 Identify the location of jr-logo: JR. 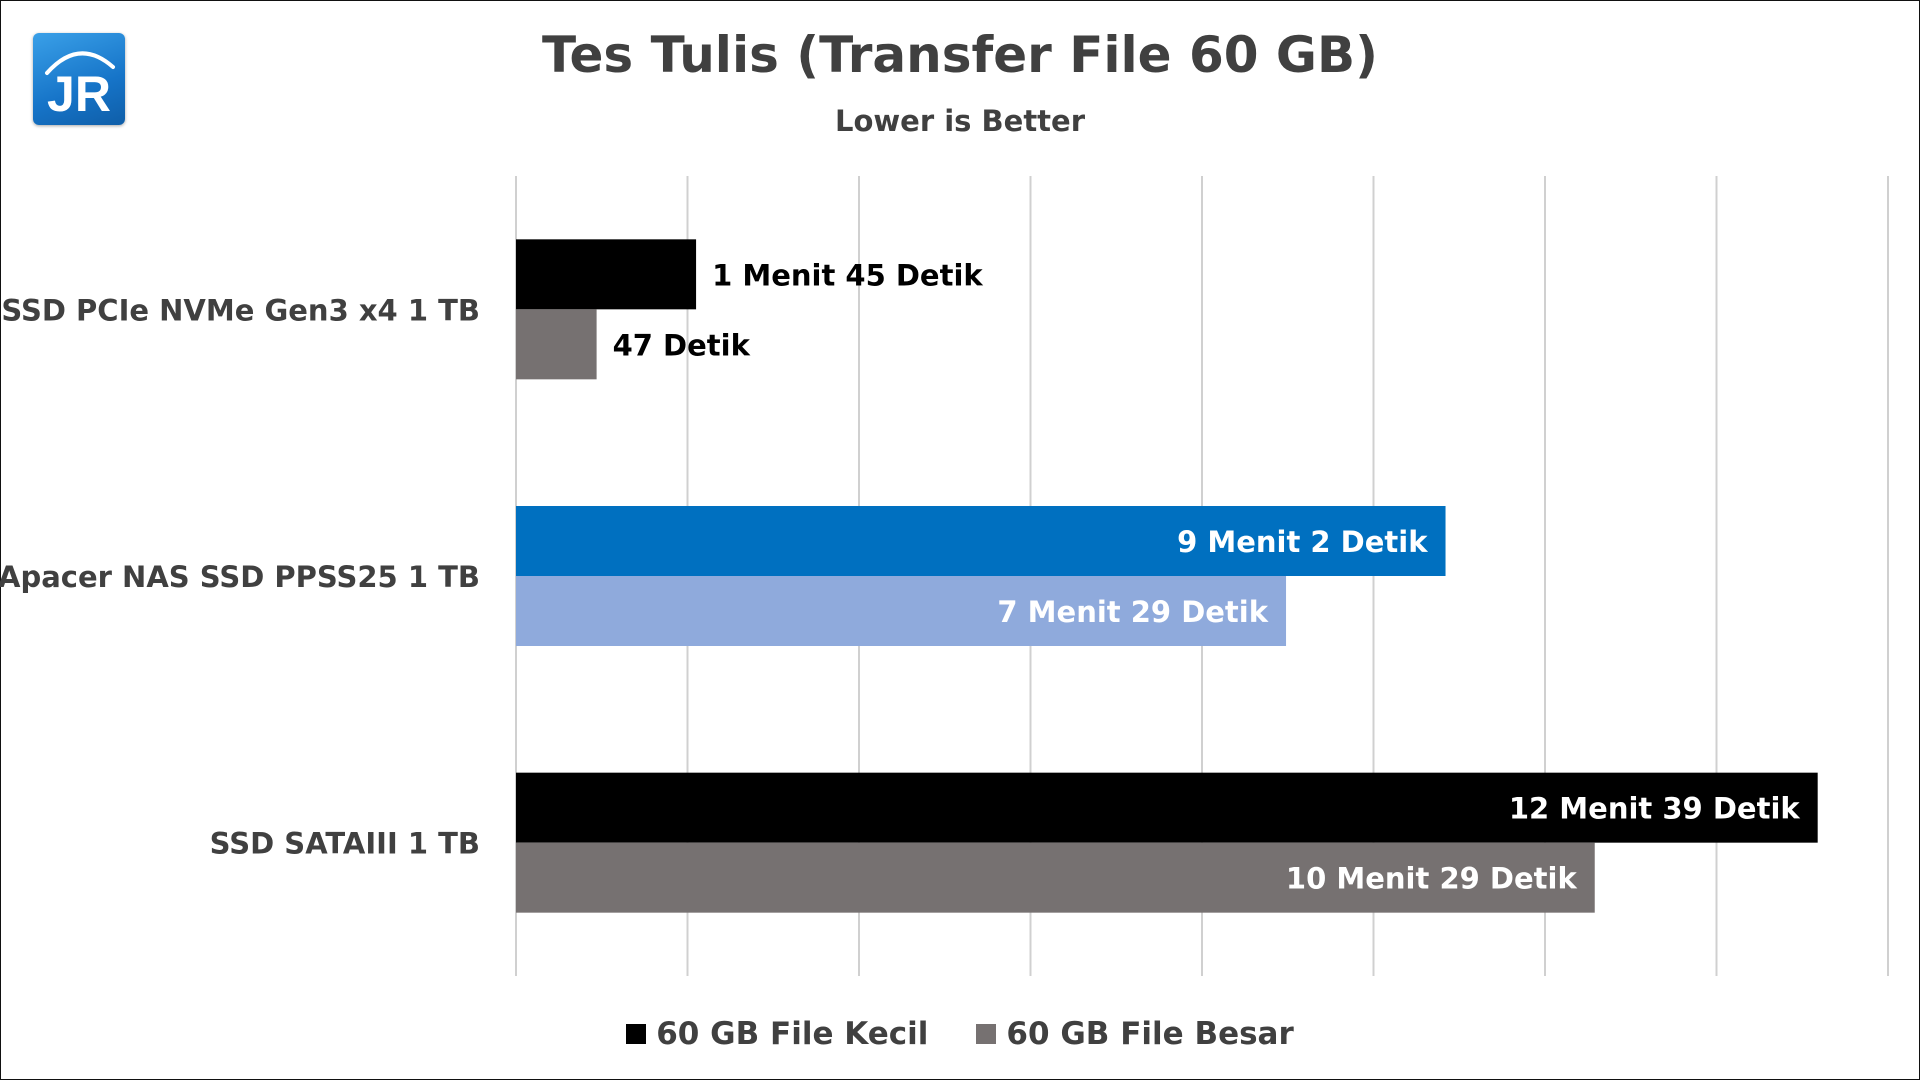
(79, 79).